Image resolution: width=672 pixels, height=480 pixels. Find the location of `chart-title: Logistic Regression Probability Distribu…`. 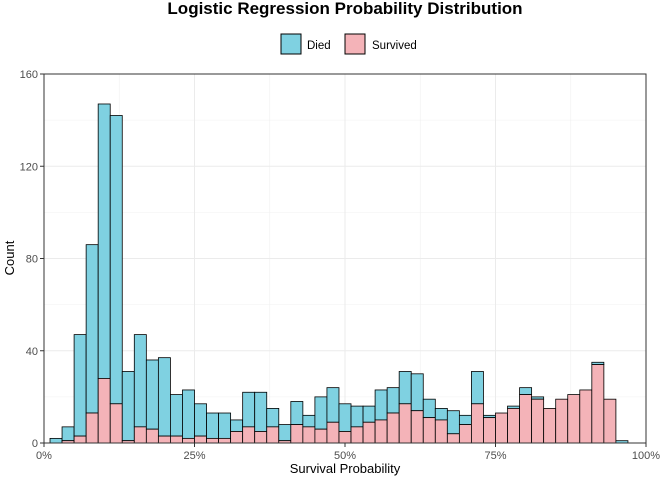

chart-title: Logistic Regression Probability Distribu… is located at coordinates (344, 9).